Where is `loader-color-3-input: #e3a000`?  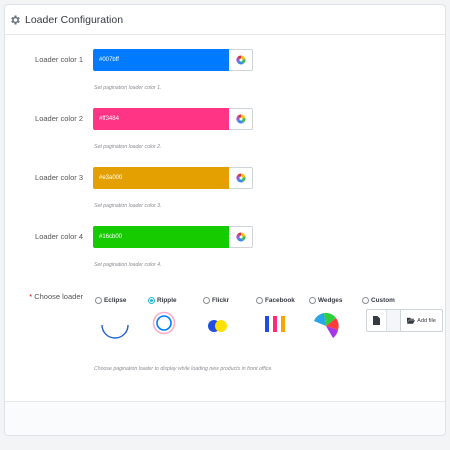 loader-color-3-input: #e3a000 is located at coordinates (161, 178).